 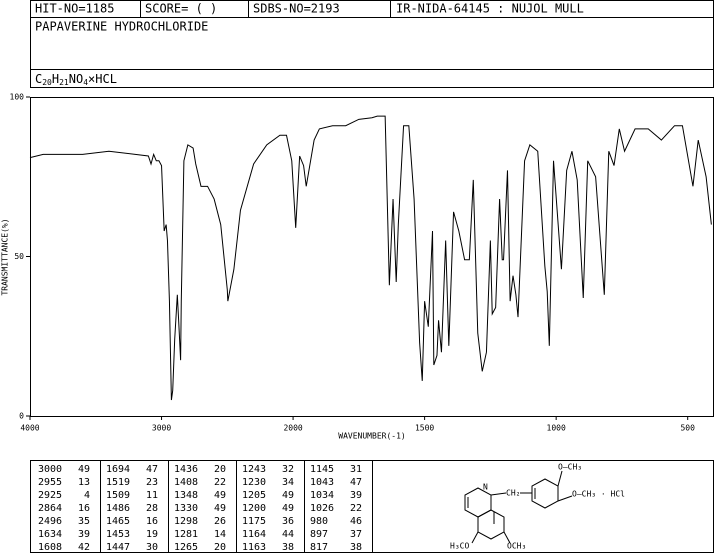 What do you see at coordinates (288, 469) in the screenshot?
I see `peak-transmittance: 32` at bounding box center [288, 469].